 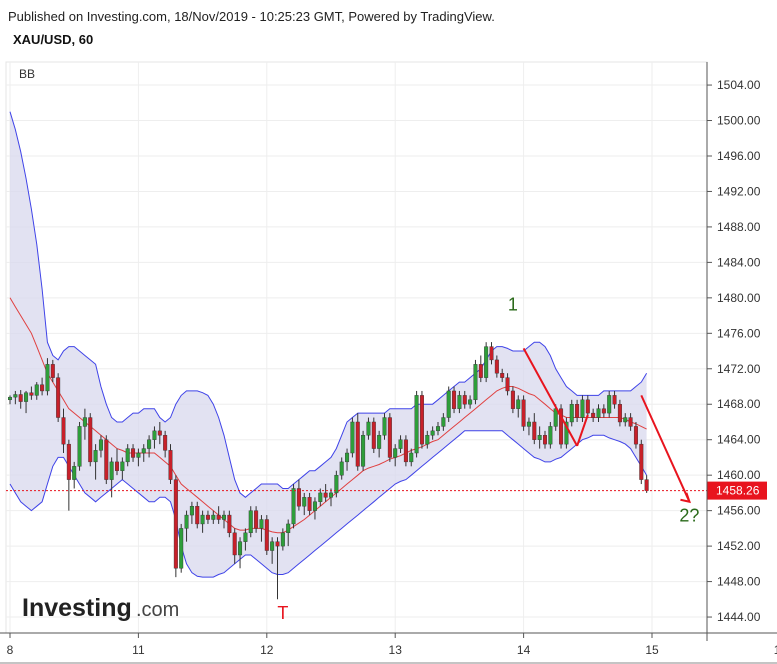 What do you see at coordinates (739, 227) in the screenshot?
I see `y-tick-label: 1488.00` at bounding box center [739, 227].